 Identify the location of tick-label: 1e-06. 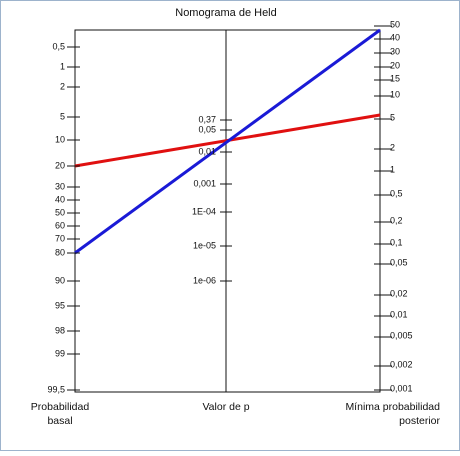
(204, 280).